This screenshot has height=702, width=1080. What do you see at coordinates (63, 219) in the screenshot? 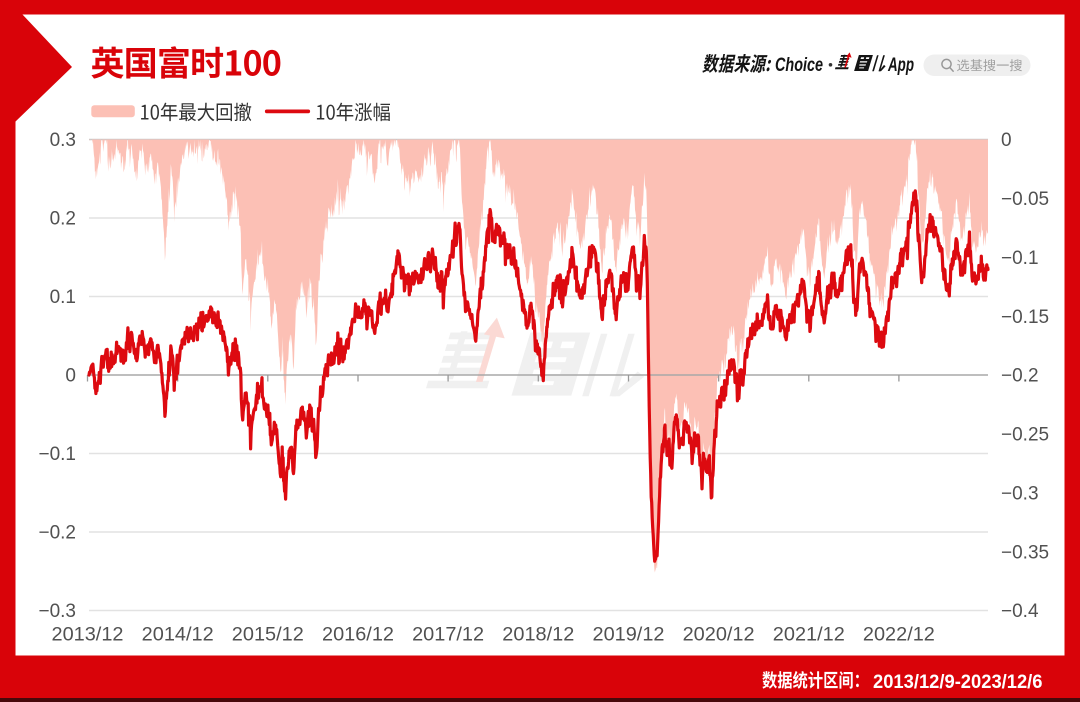
I see `svg-text: 0.2` at bounding box center [63, 219].